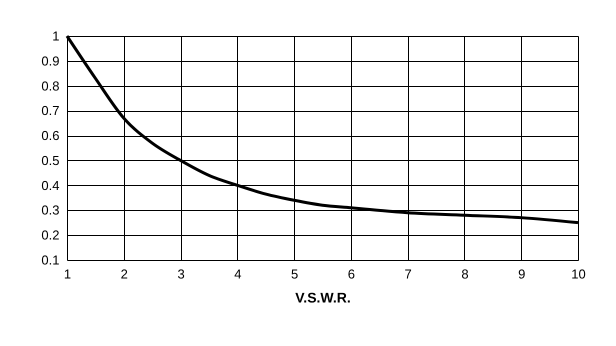 This screenshot has width=616, height=346. What do you see at coordinates (50, 160) in the screenshot?
I see `y-tick-label: 0.5` at bounding box center [50, 160].